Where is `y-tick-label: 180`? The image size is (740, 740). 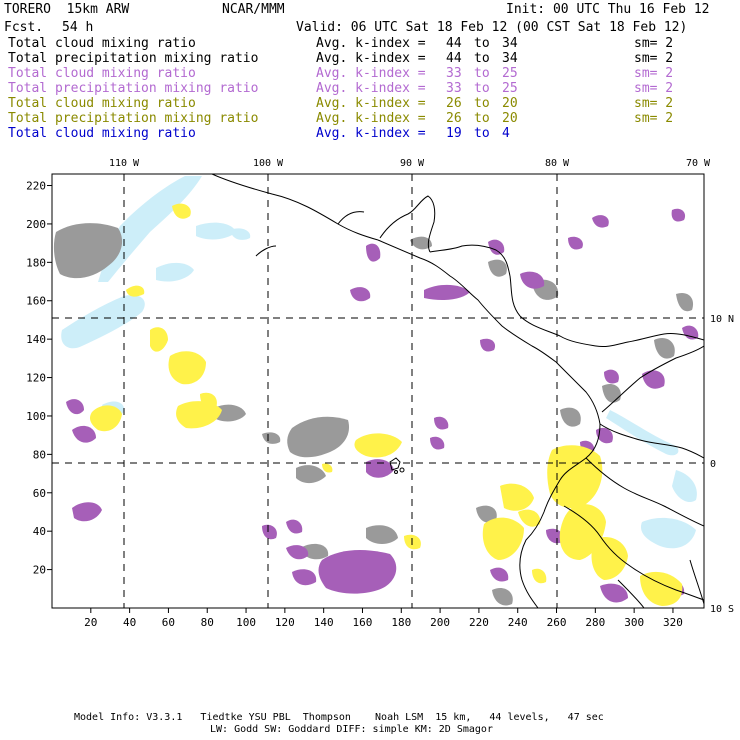
y-tick-label: 180 is located at coordinates (36, 262).